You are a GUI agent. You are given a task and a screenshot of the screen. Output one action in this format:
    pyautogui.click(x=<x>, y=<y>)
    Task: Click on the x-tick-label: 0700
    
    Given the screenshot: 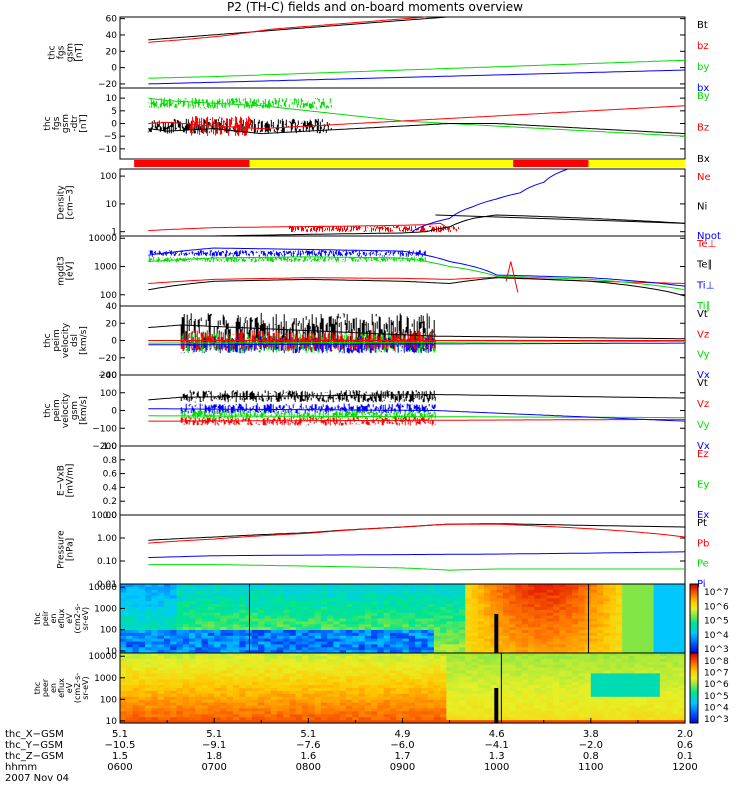 What is the action you would take?
    pyautogui.click(x=213, y=767)
    